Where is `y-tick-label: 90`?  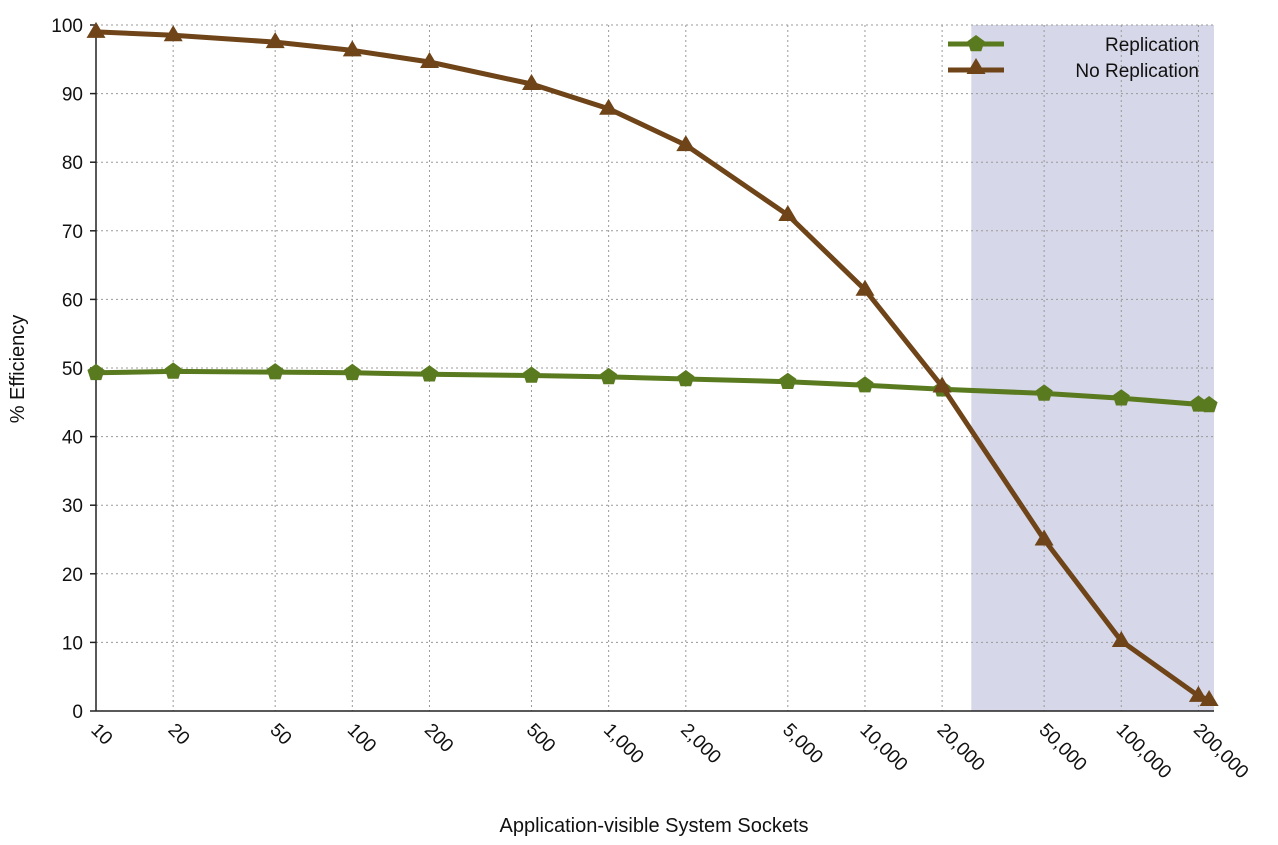
y-tick-label: 90 is located at coordinates (72, 95).